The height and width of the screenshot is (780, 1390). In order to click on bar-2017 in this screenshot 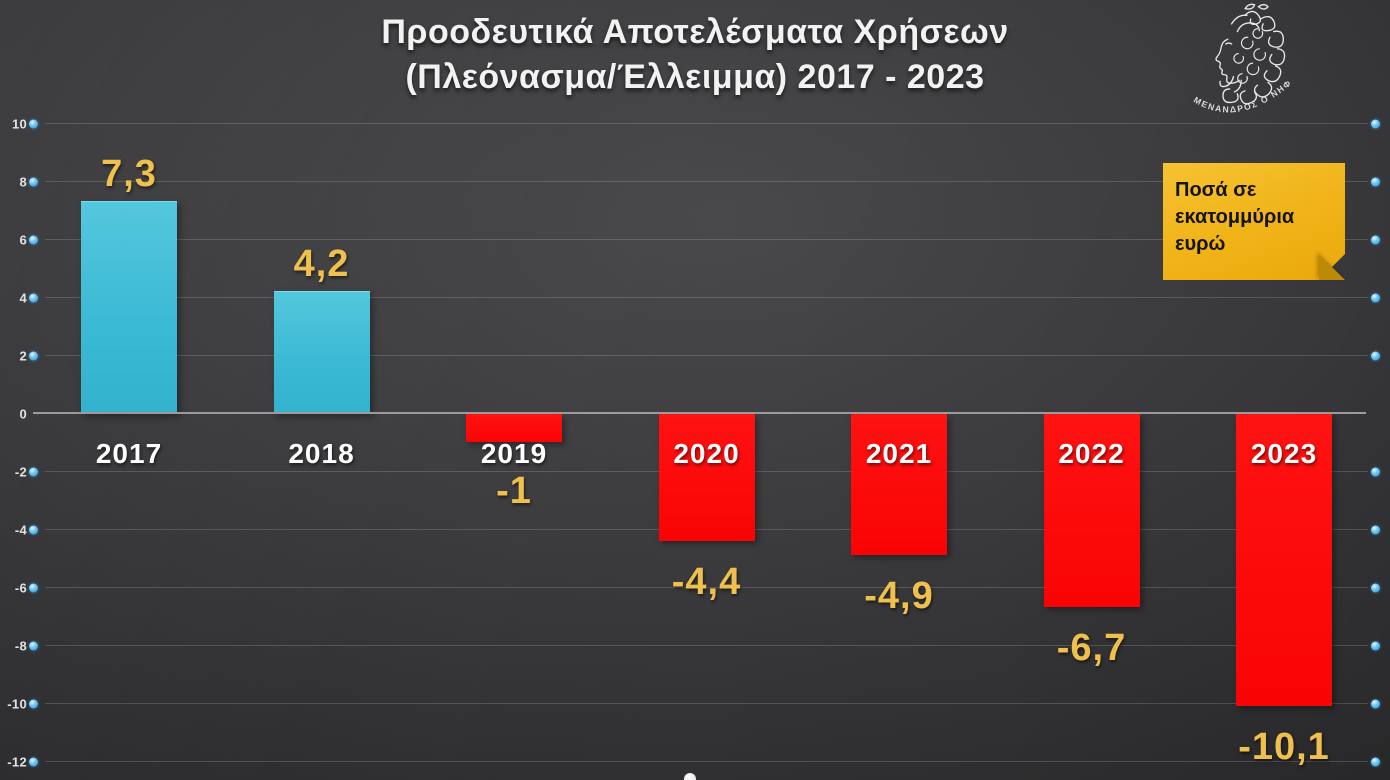, I will do `click(129, 307)`.